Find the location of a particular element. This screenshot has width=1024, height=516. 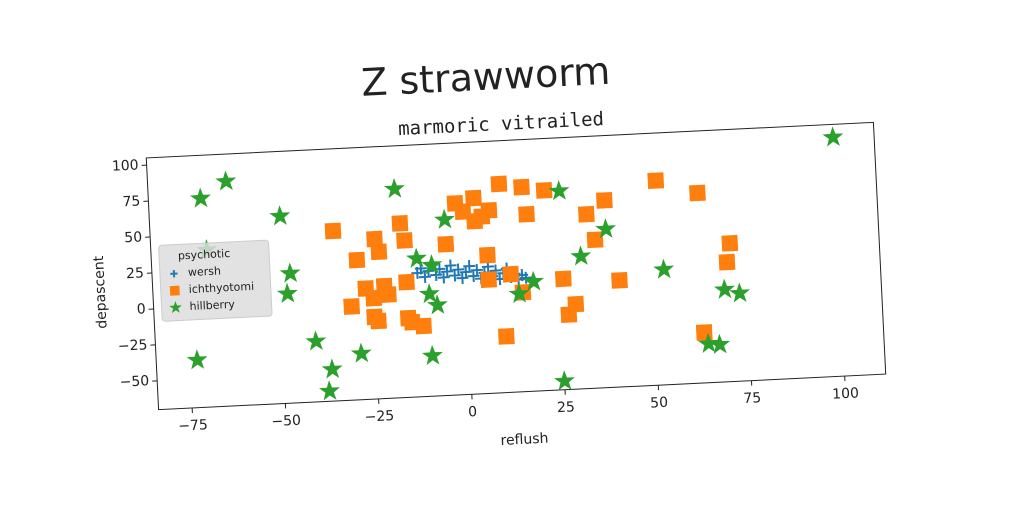

y-tick-label: 0 is located at coordinates (141, 309).